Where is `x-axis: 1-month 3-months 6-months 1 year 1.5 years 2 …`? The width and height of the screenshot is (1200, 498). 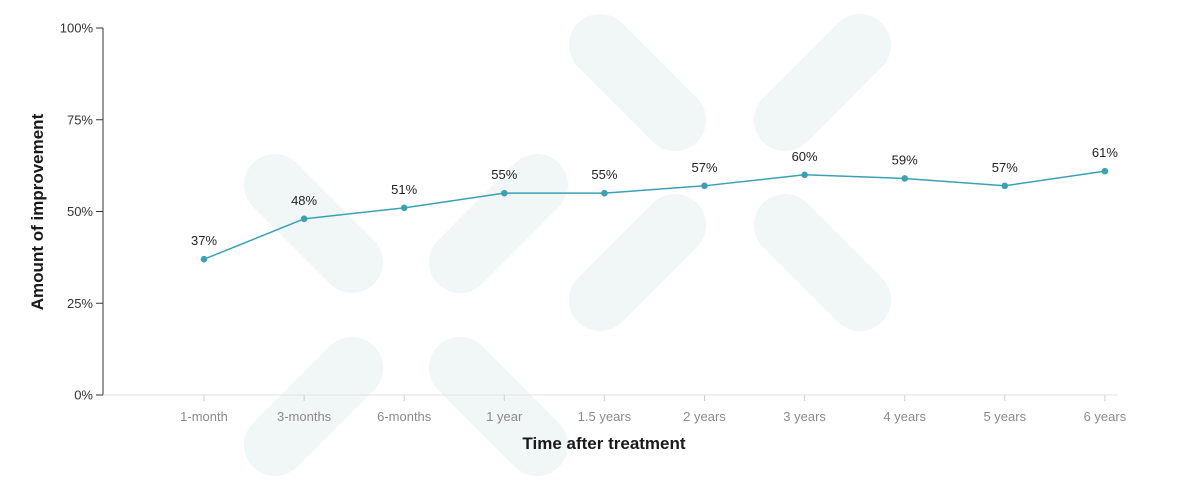 x-axis: 1-month 3-months 6-months 1 year 1.5 years 2 … is located at coordinates (615, 409).